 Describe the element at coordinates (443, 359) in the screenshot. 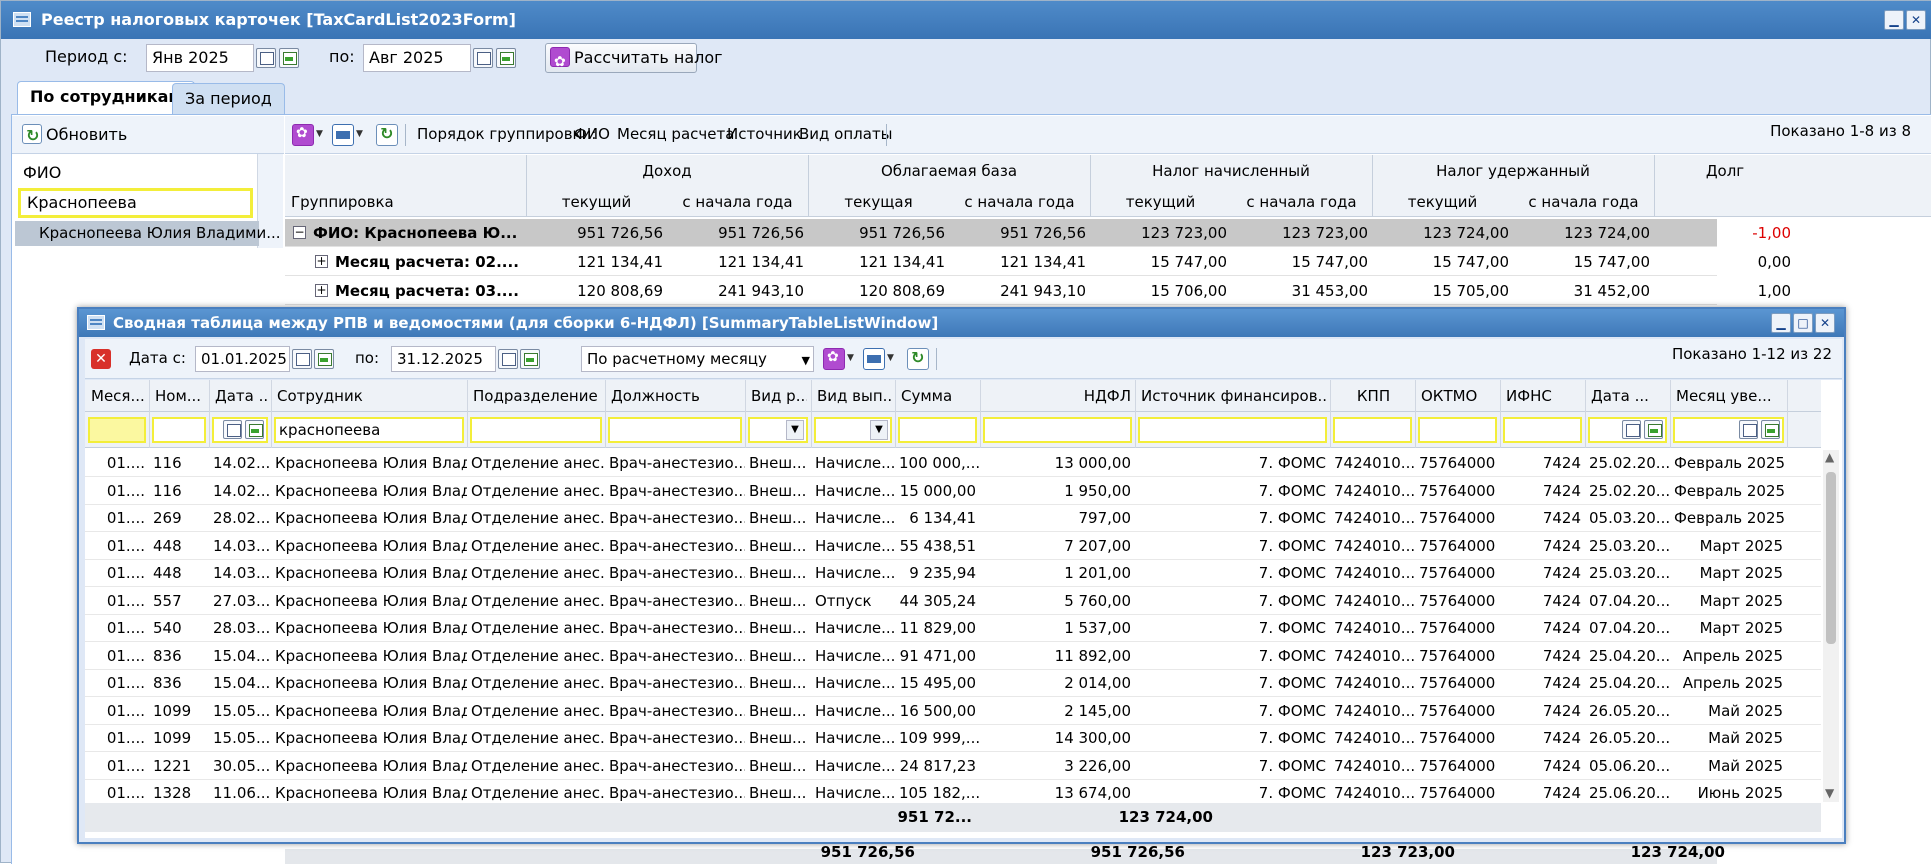

I see `date-to-field: 31.12.2025` at that location.